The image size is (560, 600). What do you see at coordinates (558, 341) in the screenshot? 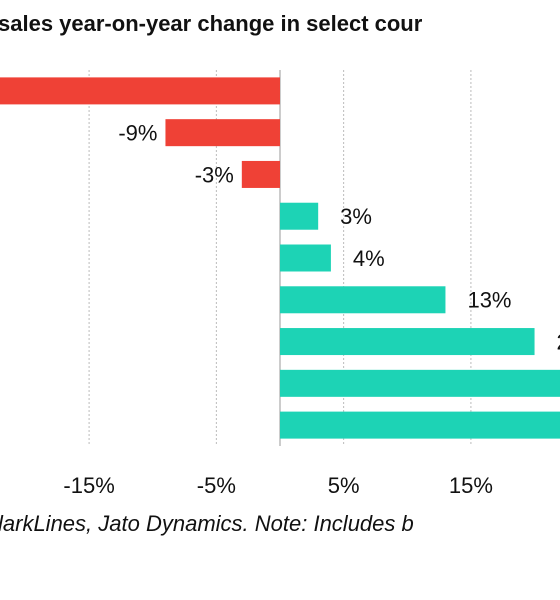
I see `value-label: 20%` at bounding box center [558, 341].